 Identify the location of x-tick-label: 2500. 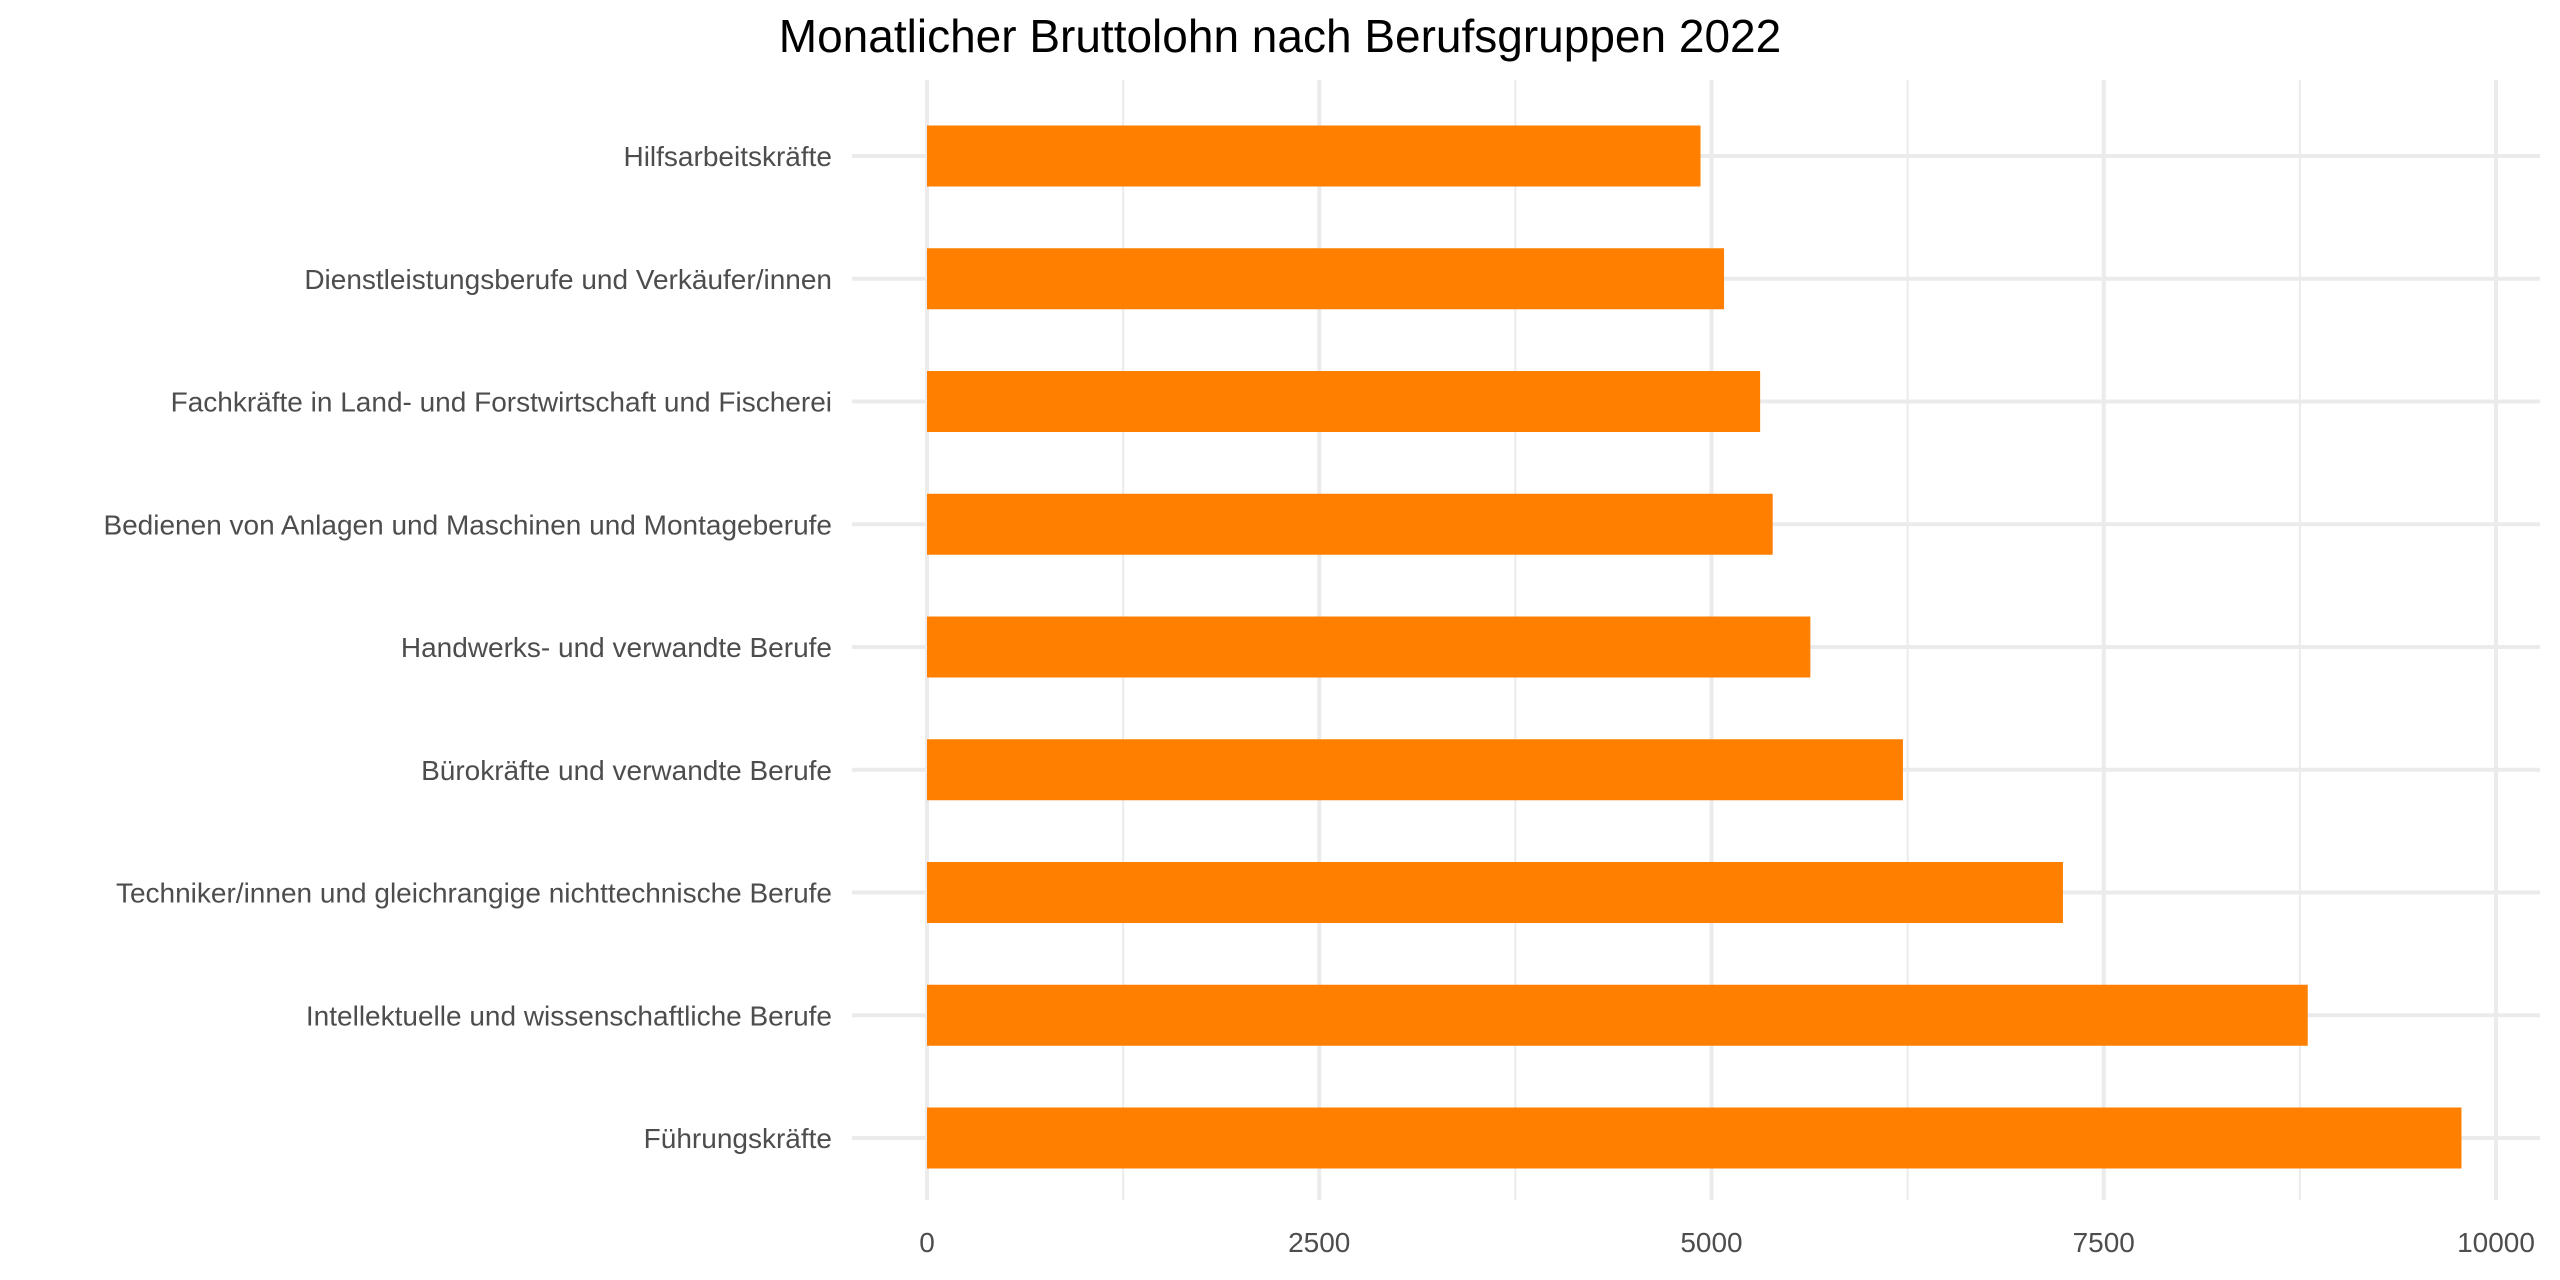
(1319, 1242).